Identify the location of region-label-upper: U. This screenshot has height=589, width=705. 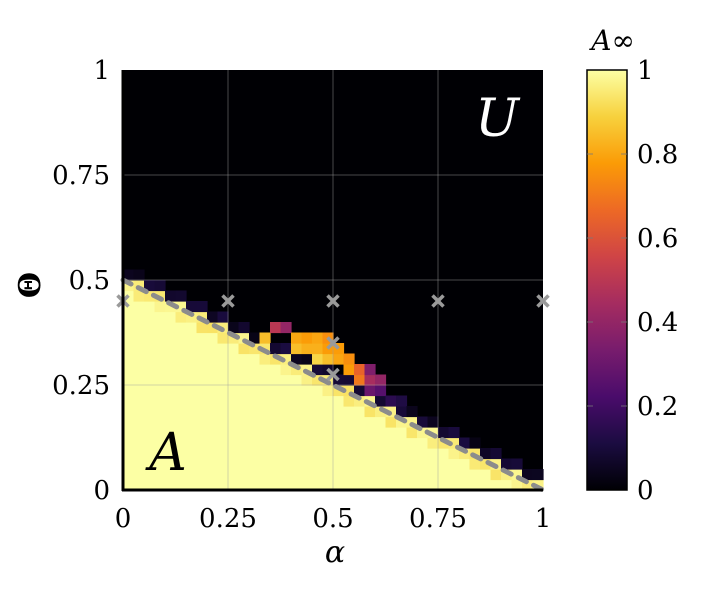
(498, 119).